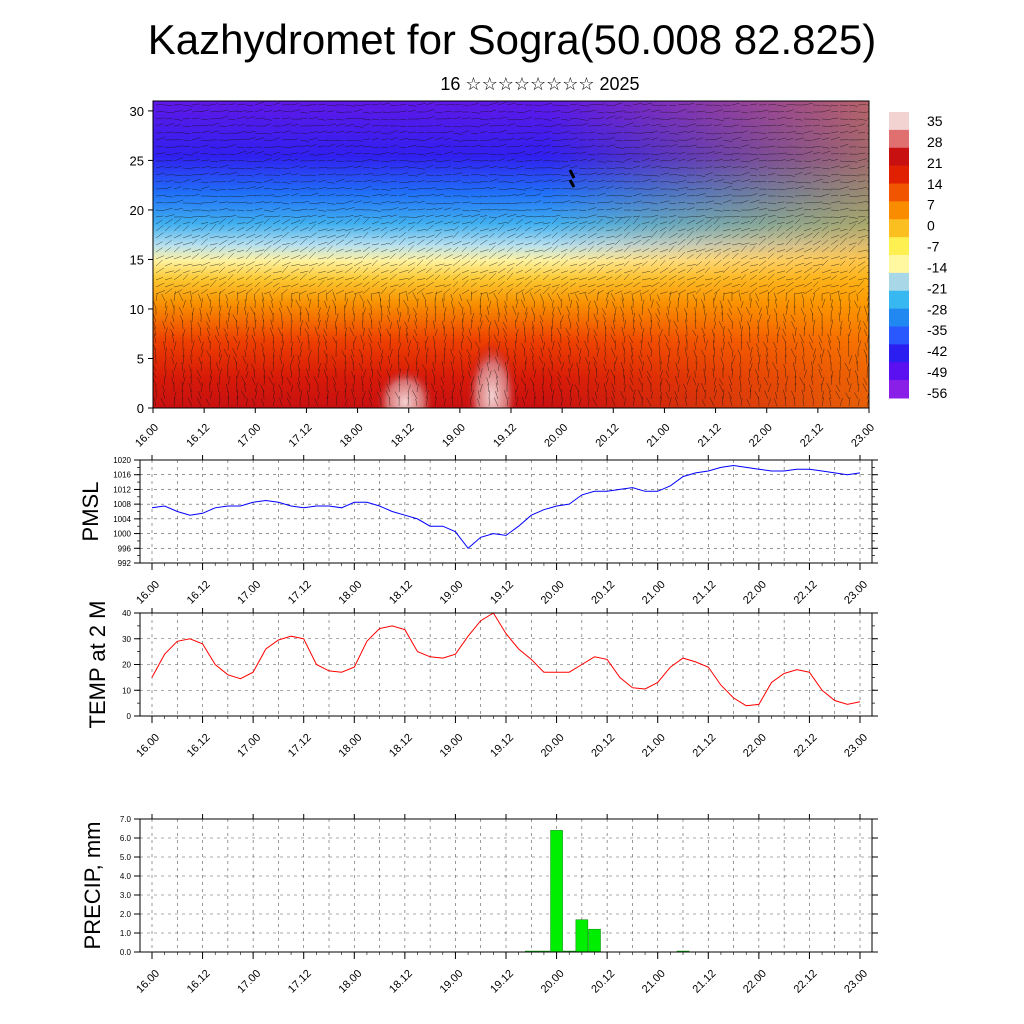  Describe the element at coordinates (122, 489) in the screenshot. I see `y-tick-label: 1012` at that location.